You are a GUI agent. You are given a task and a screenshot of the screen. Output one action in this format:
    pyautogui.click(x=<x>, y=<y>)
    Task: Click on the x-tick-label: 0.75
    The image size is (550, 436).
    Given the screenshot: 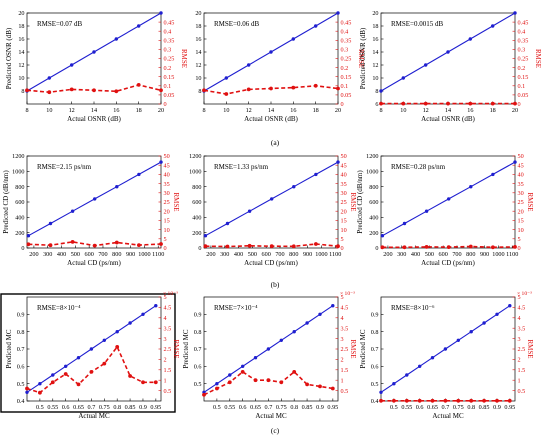 What is the action you would take?
    pyautogui.click(x=104, y=407)
    